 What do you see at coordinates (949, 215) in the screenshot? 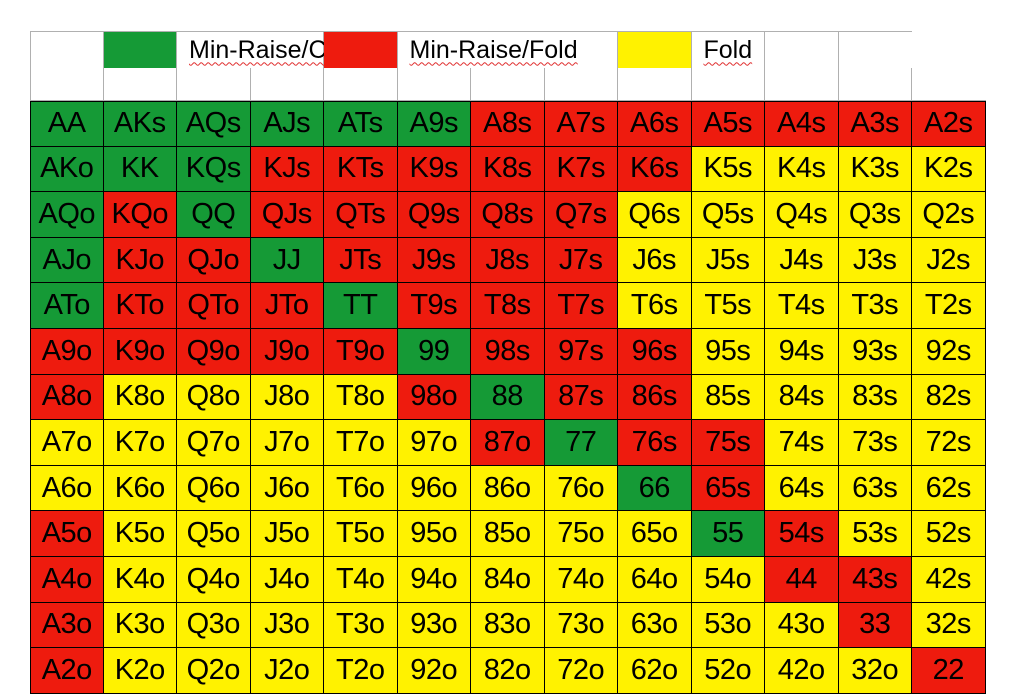
I see `hand-cell: Q2s` at bounding box center [949, 215].